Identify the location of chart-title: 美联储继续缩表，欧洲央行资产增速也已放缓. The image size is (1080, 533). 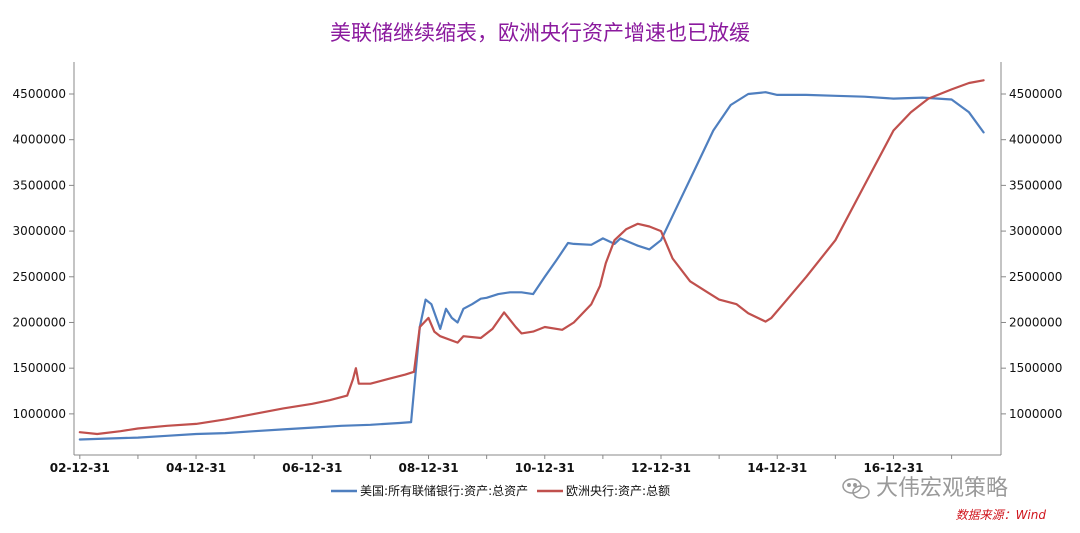
(540, 33).